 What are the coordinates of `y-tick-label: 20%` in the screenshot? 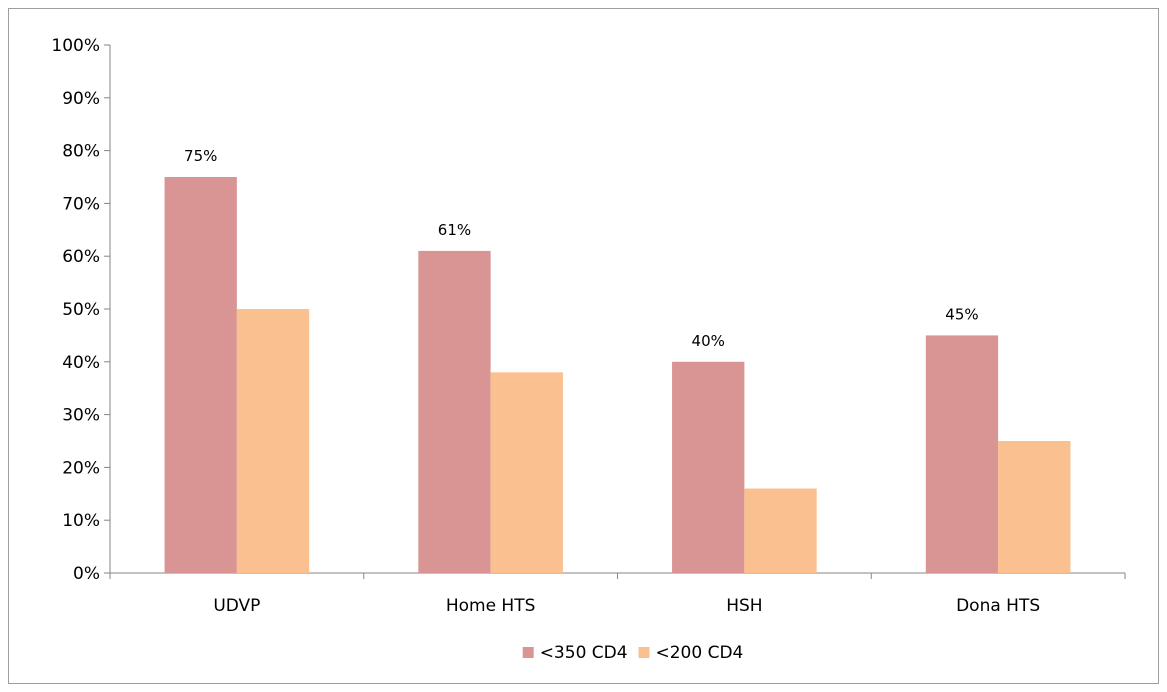 It's located at (81, 468).